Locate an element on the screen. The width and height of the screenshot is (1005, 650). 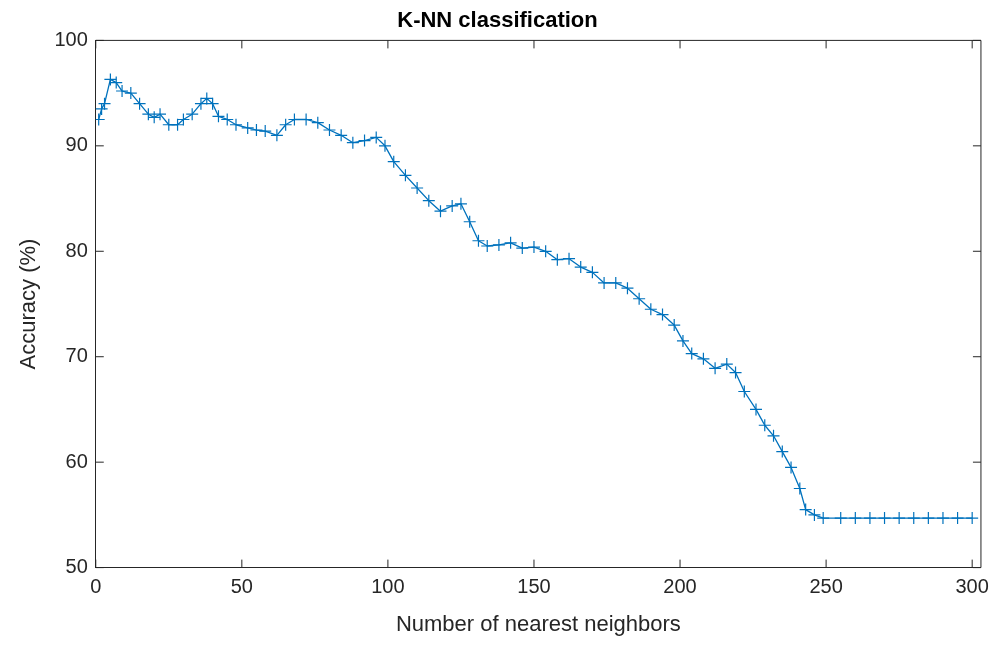
chart-title: K-NN classification is located at coordinates (497, 20).